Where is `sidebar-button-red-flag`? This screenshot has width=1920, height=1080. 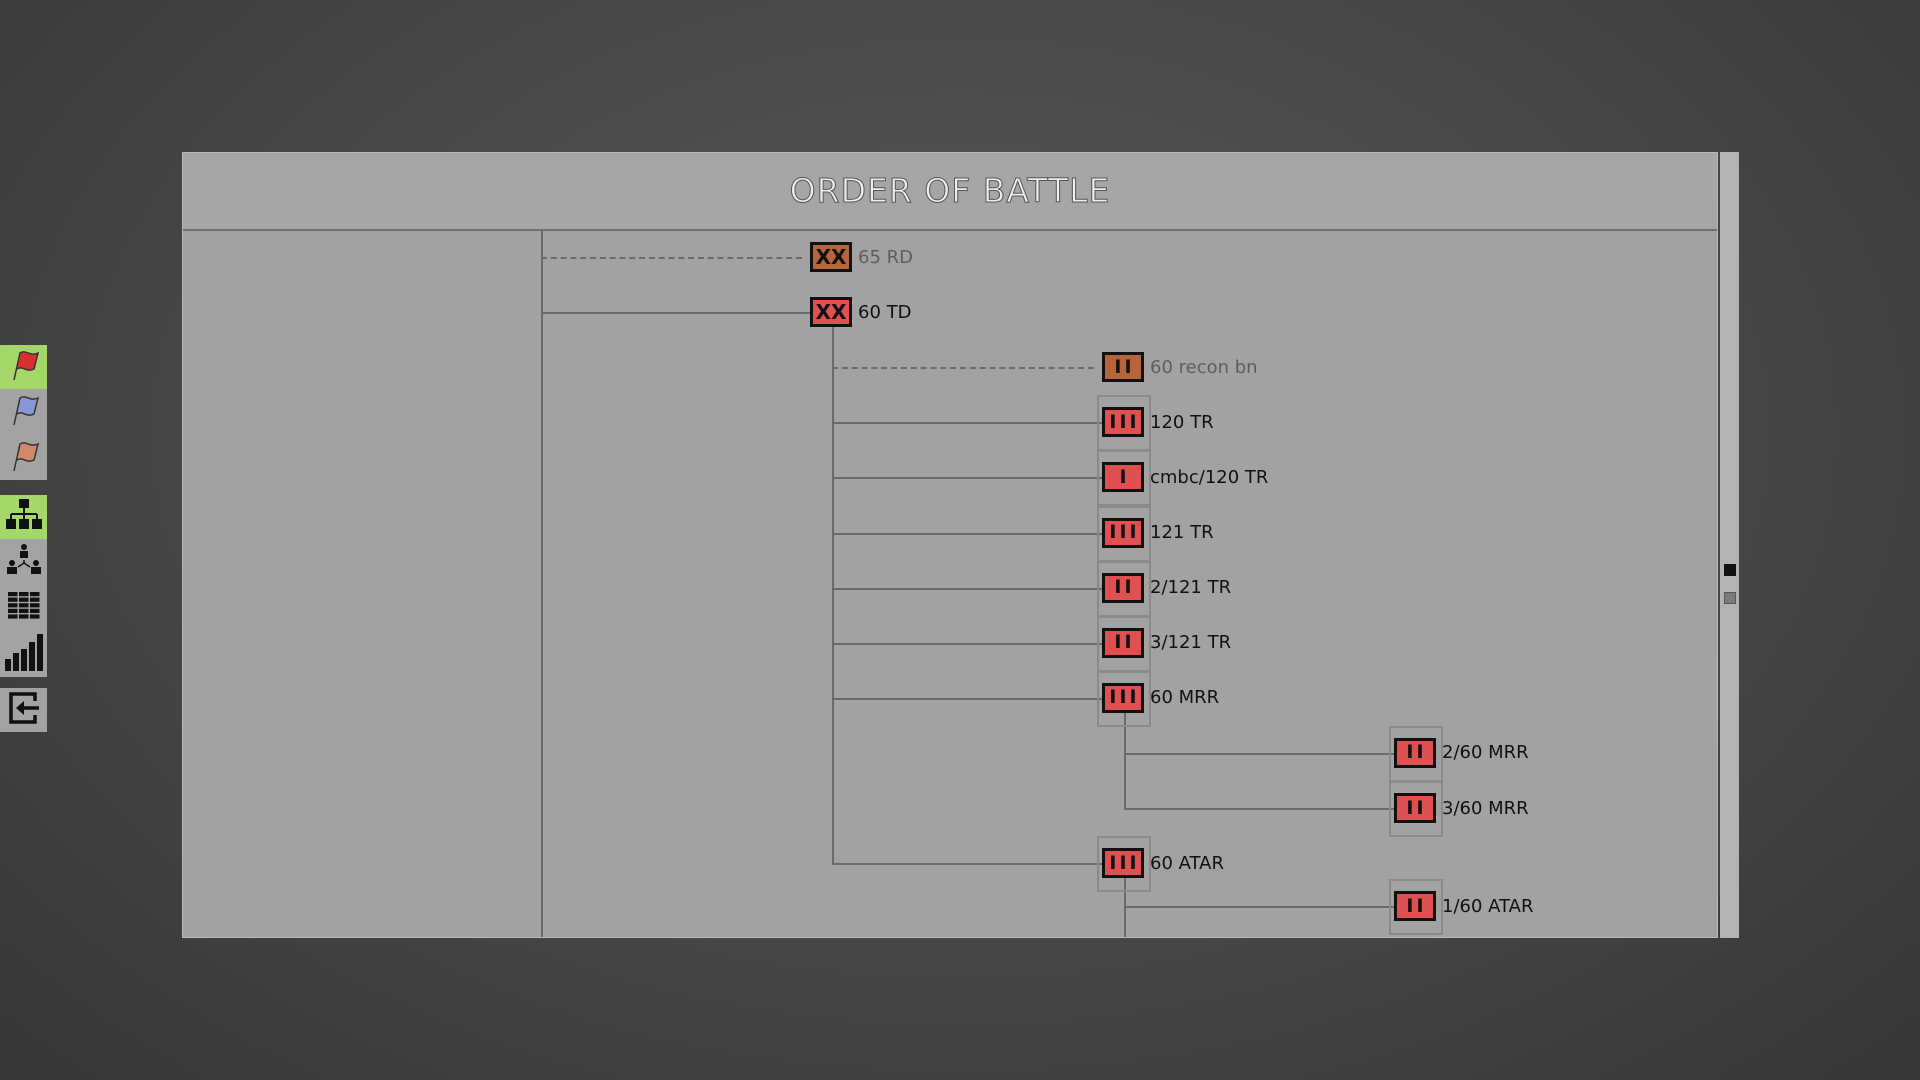 sidebar-button-red-flag is located at coordinates (23, 367).